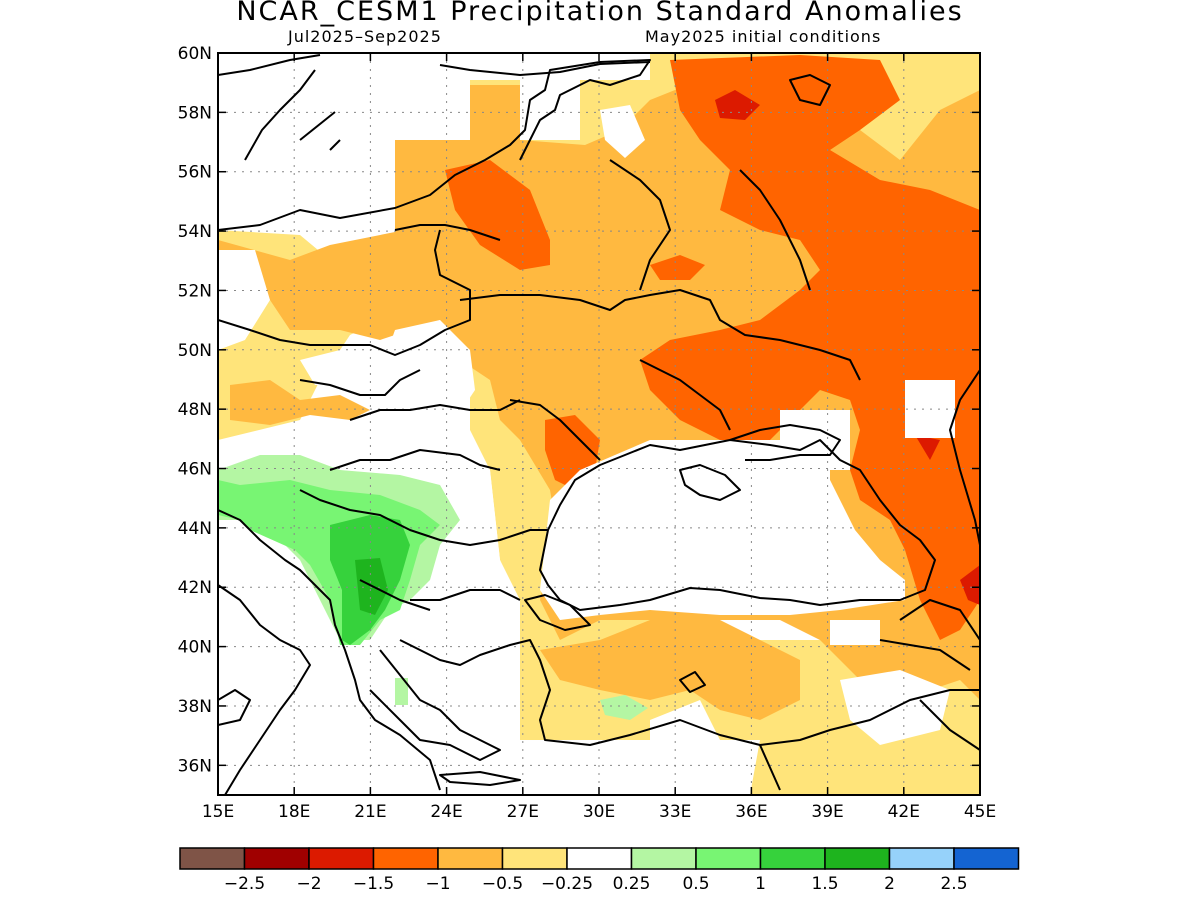 This screenshot has width=1200, height=900. I want to click on latitude-labels: 60N 58N 56N 54N 52N 50N 48N 46N 44N 42N 40N 38N 36N, so click(195, 410).